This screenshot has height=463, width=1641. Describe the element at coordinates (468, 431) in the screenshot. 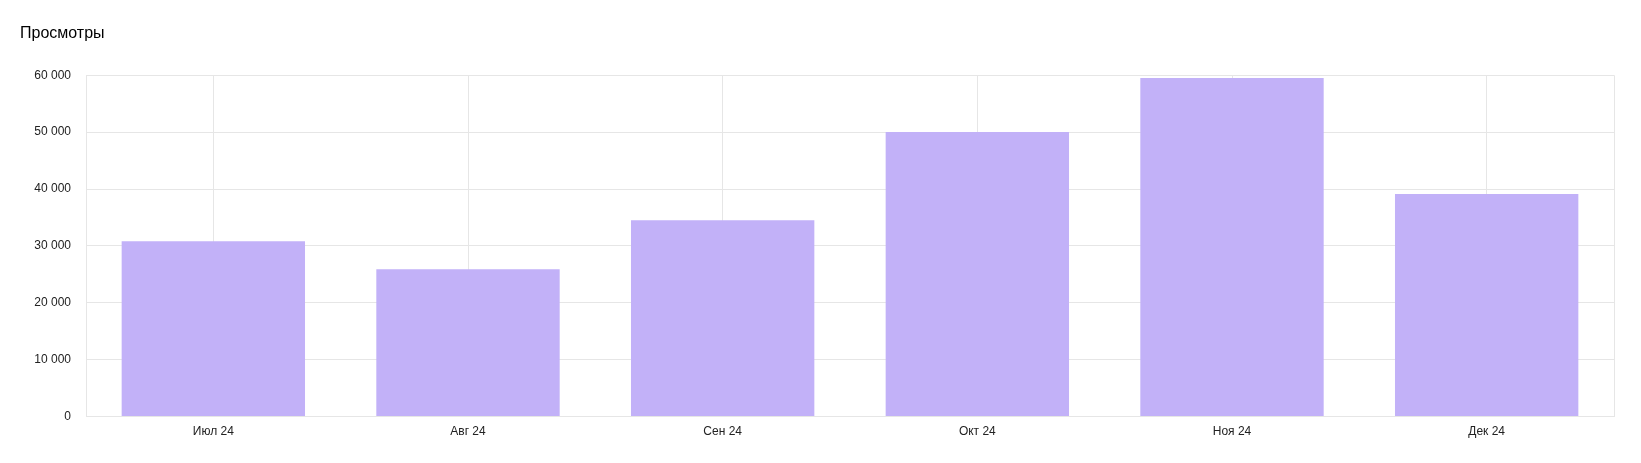

I see `x-tick-label: Авг 24` at that location.